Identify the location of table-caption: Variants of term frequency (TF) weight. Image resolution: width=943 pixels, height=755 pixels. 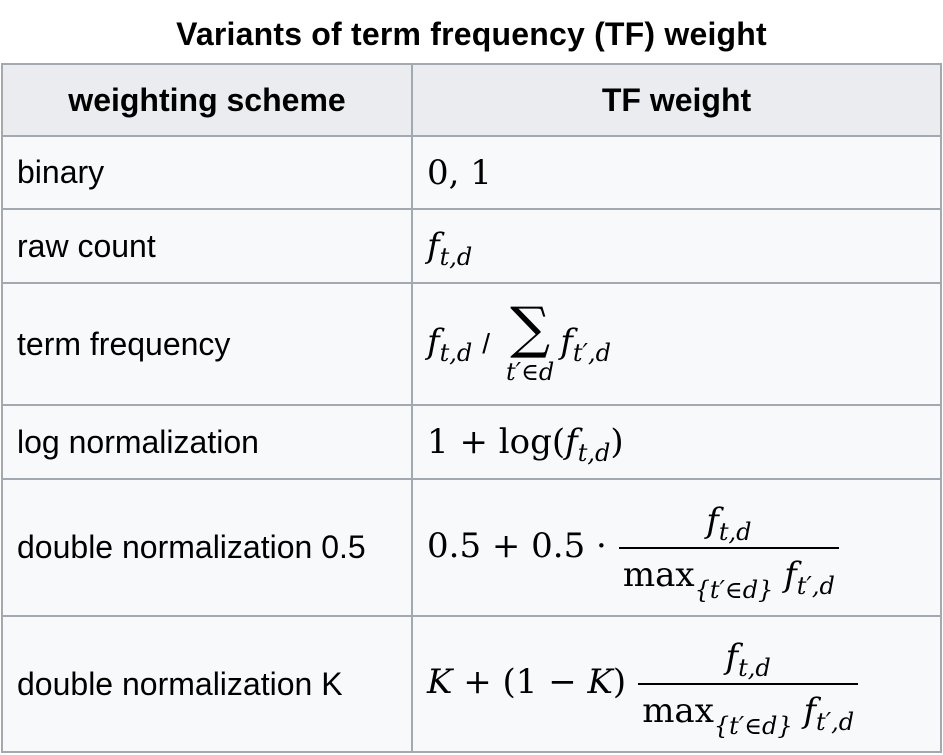
(471, 34).